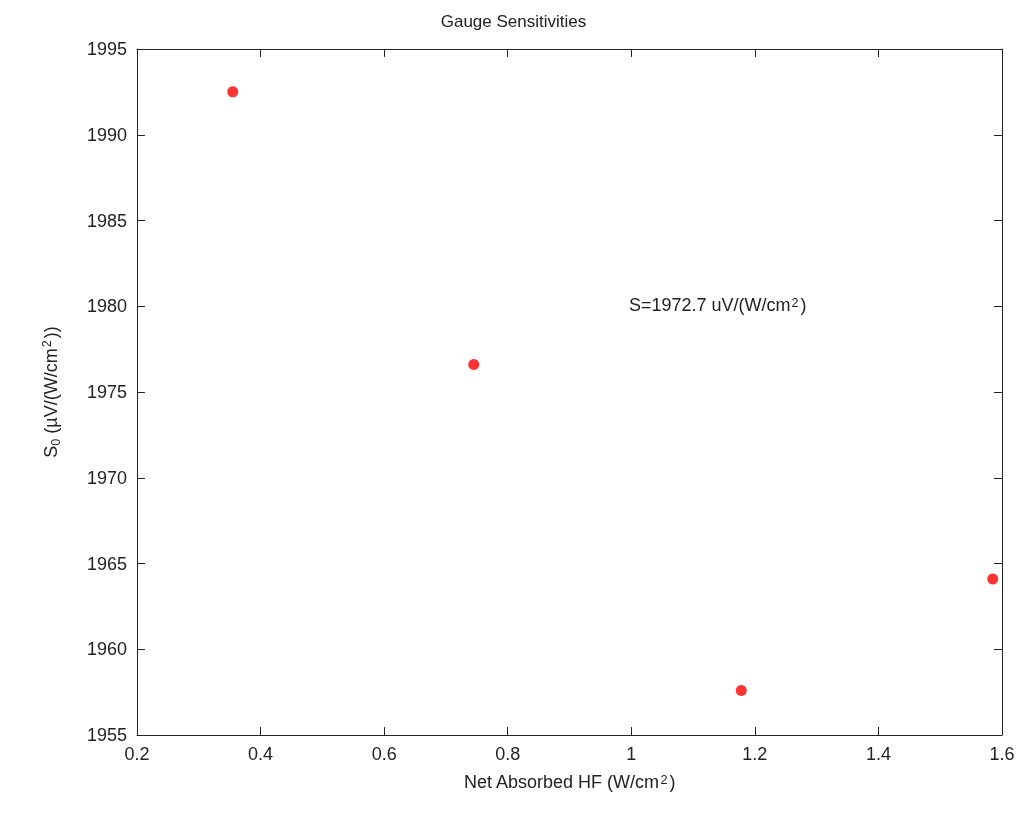 Image resolution: width=1027 pixels, height=822 pixels. I want to click on x-tick-label: 1.2, so click(755, 754).